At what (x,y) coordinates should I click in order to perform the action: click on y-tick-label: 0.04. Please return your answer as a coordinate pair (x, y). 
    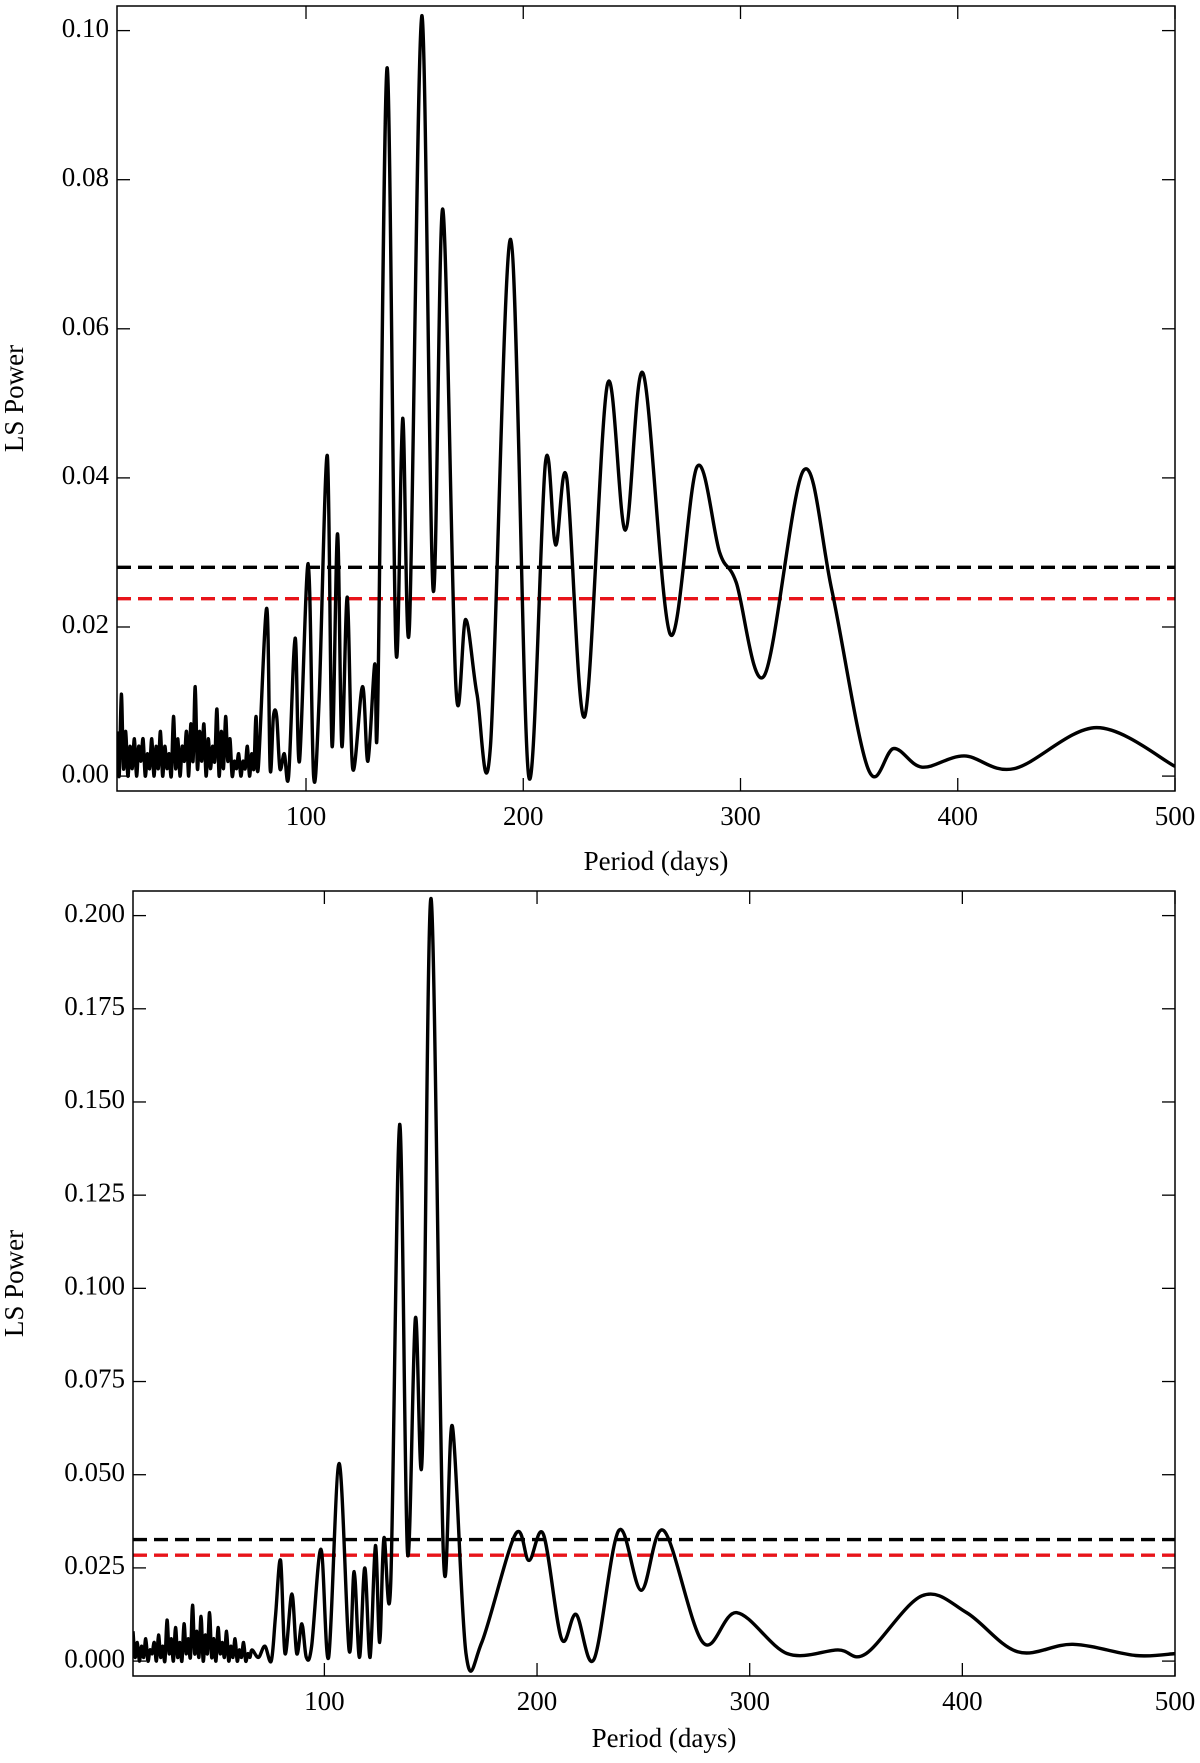
    Looking at the image, I should click on (86, 475).